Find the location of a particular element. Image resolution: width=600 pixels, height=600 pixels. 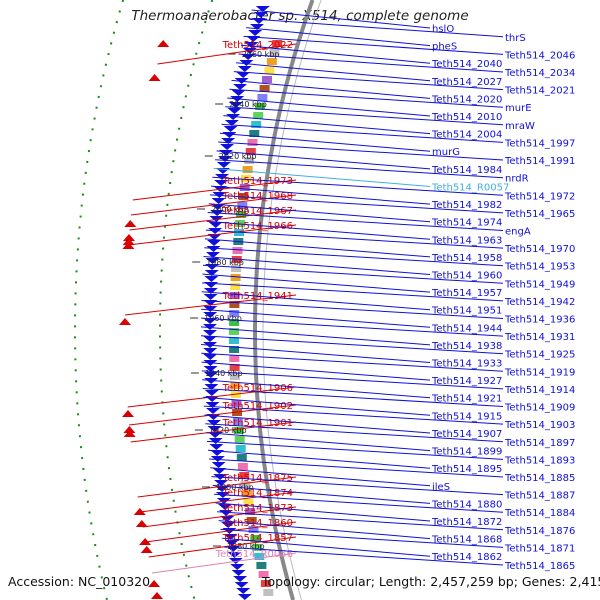

left-gene-label: Teth514_R0056 is located at coordinates (254, 554).